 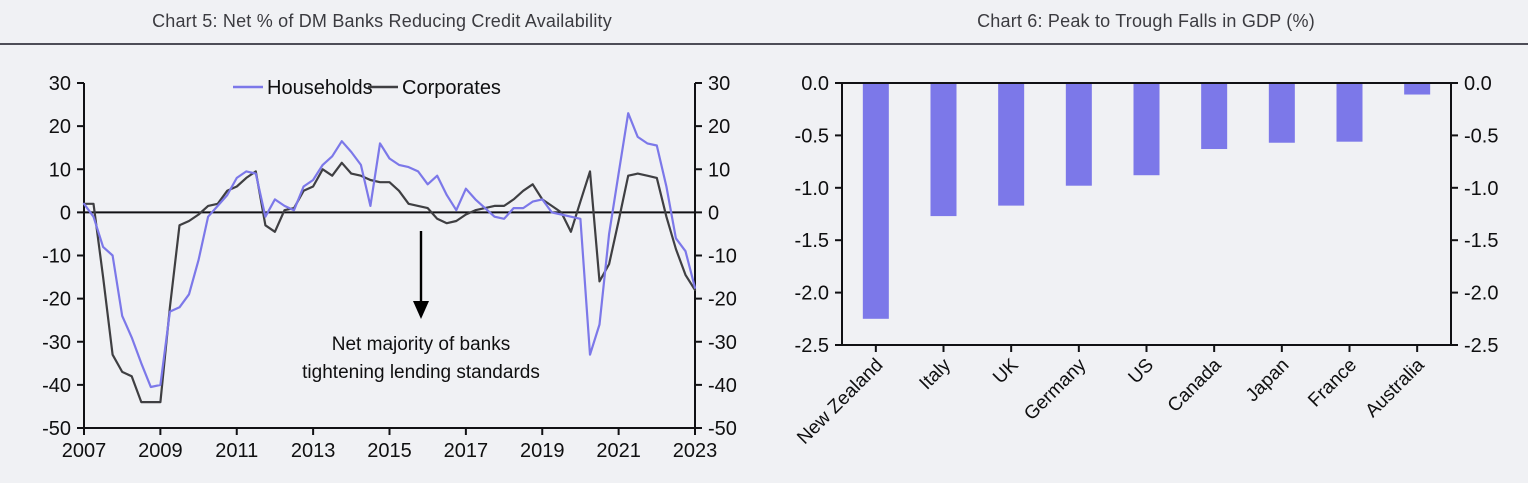 What do you see at coordinates (1349, 113) in the screenshot?
I see `chart6-bar-france` at bounding box center [1349, 113].